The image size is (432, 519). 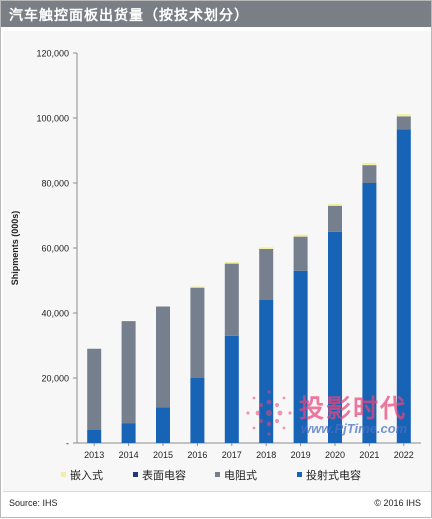 I want to click on y-tick-label: 120,000, so click(x=52, y=54).